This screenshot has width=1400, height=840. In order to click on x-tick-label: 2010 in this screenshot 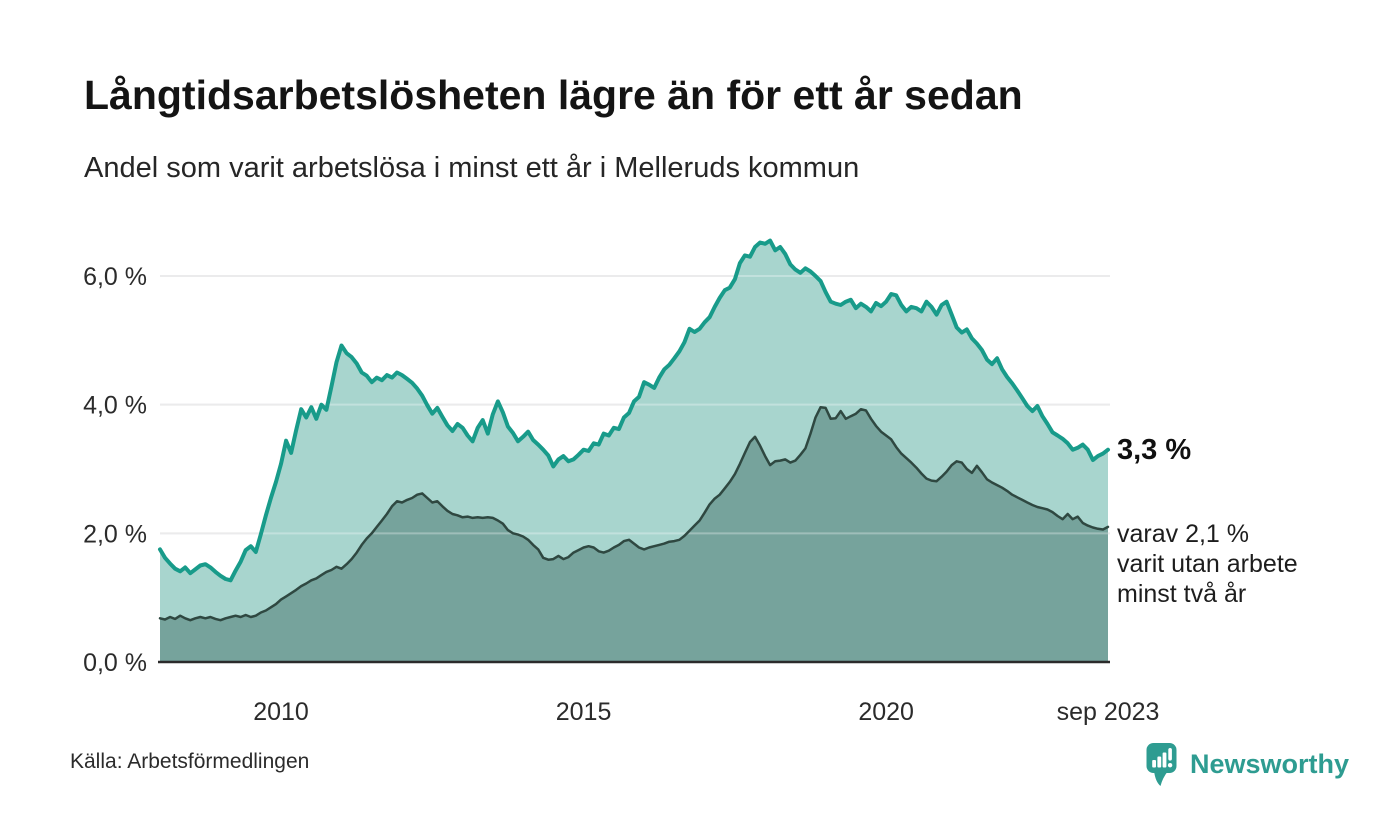, I will do `click(281, 712)`.